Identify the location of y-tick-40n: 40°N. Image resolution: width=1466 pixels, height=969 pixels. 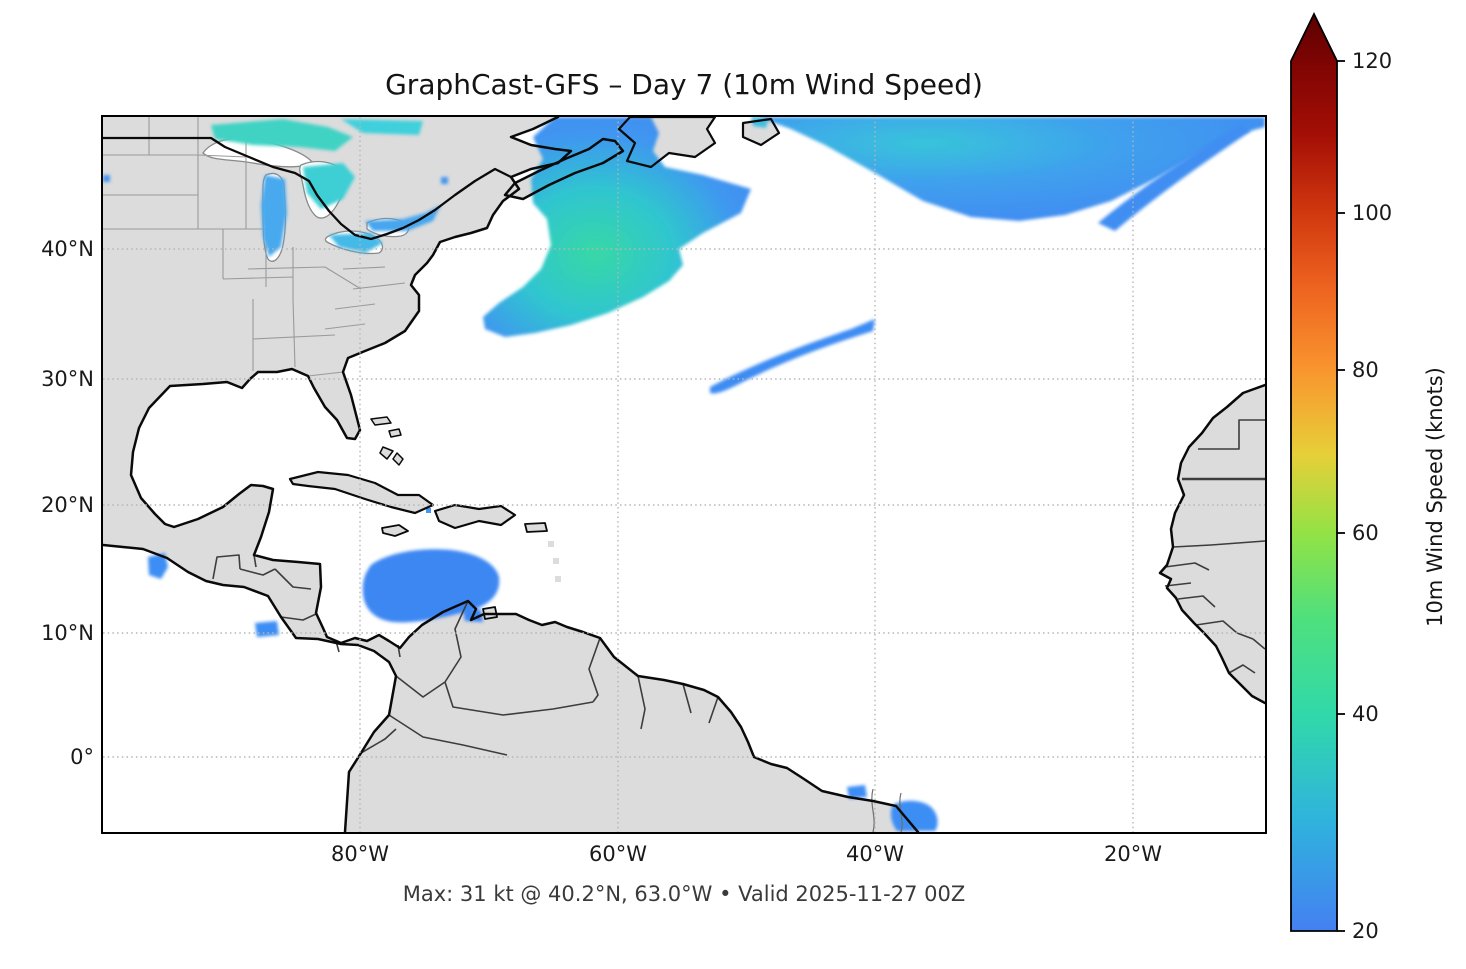
(67, 249).